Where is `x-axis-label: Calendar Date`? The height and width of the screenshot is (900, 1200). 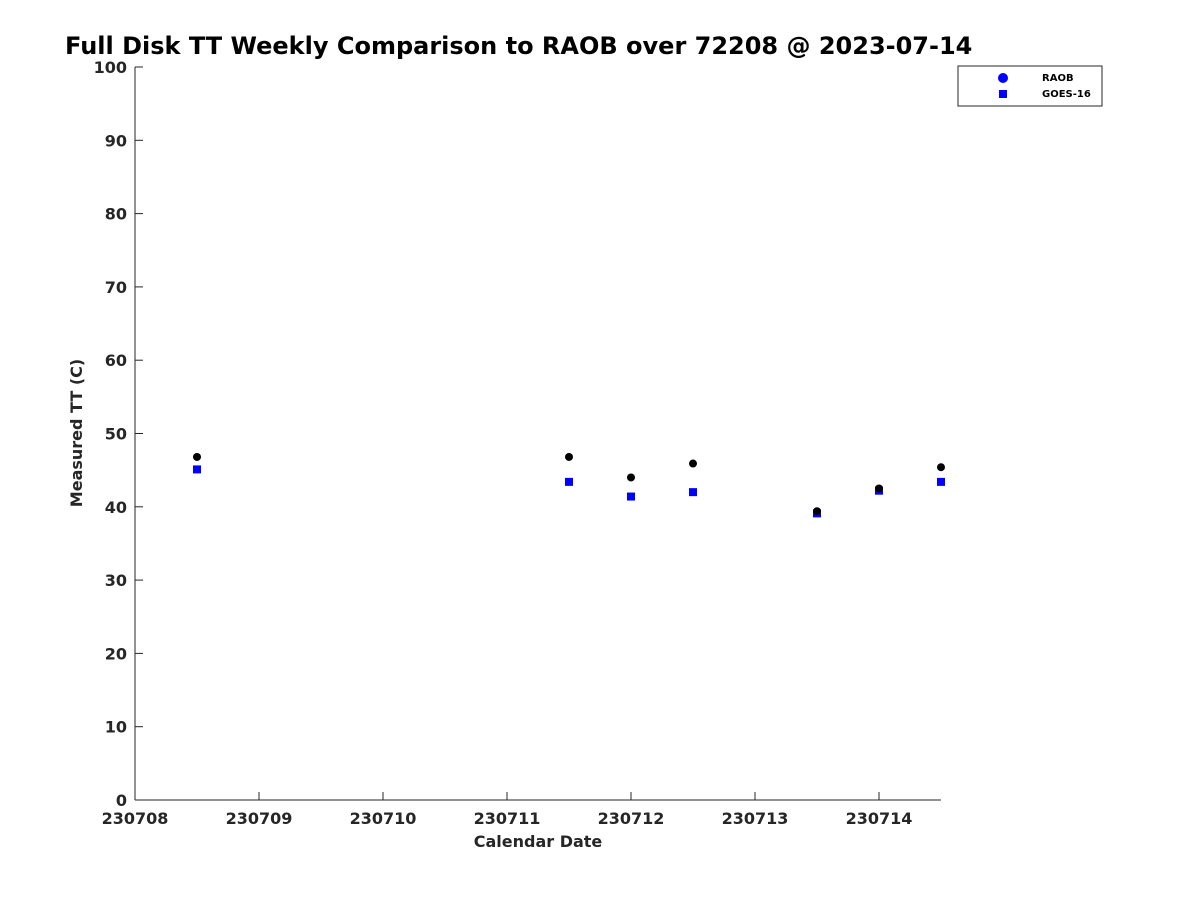
x-axis-label: Calendar Date is located at coordinates (538, 841).